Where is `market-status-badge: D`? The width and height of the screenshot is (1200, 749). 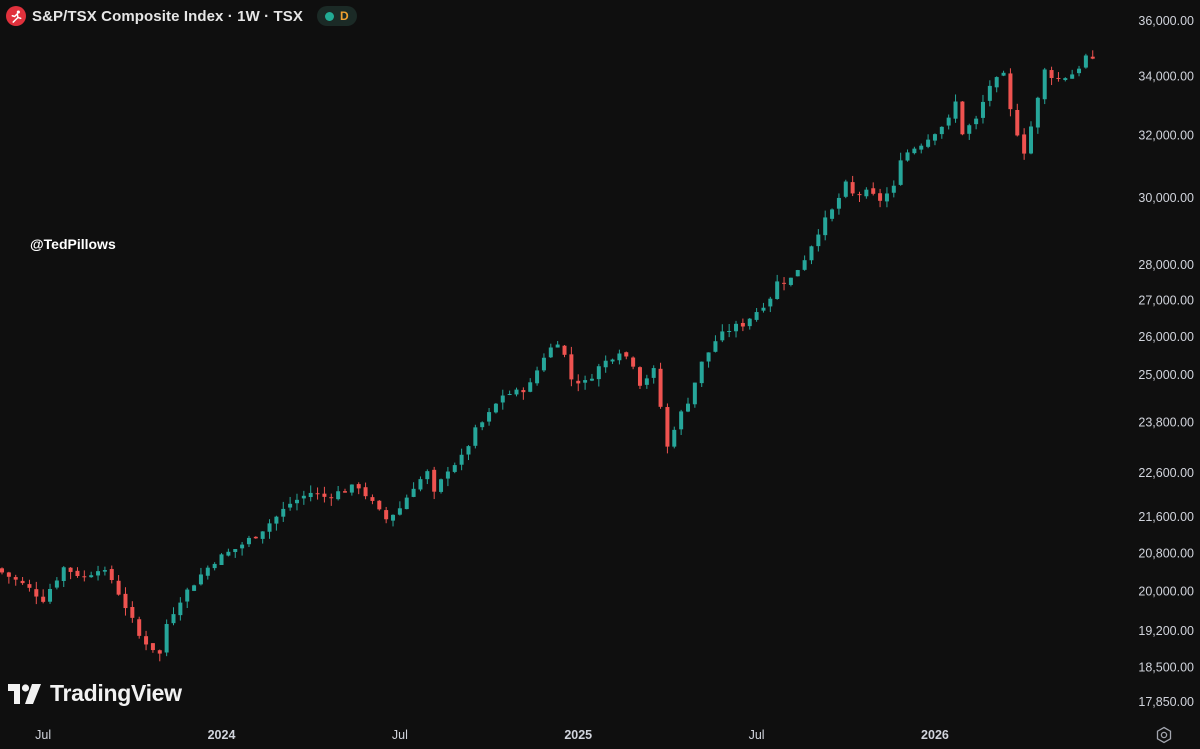 market-status-badge: D is located at coordinates (336, 16).